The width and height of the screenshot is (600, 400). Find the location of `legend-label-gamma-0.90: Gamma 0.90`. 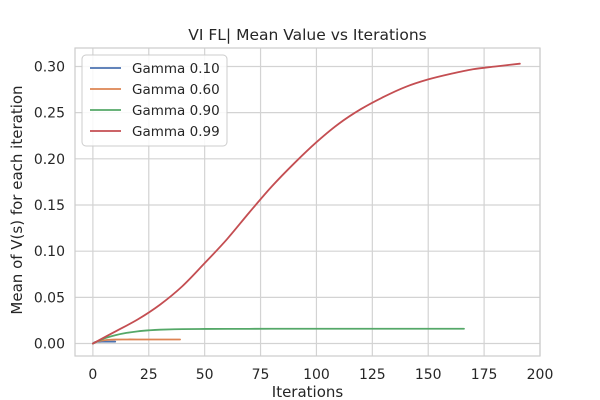

legend-label-gamma-0.90: Gamma 0.90 is located at coordinates (176, 111).